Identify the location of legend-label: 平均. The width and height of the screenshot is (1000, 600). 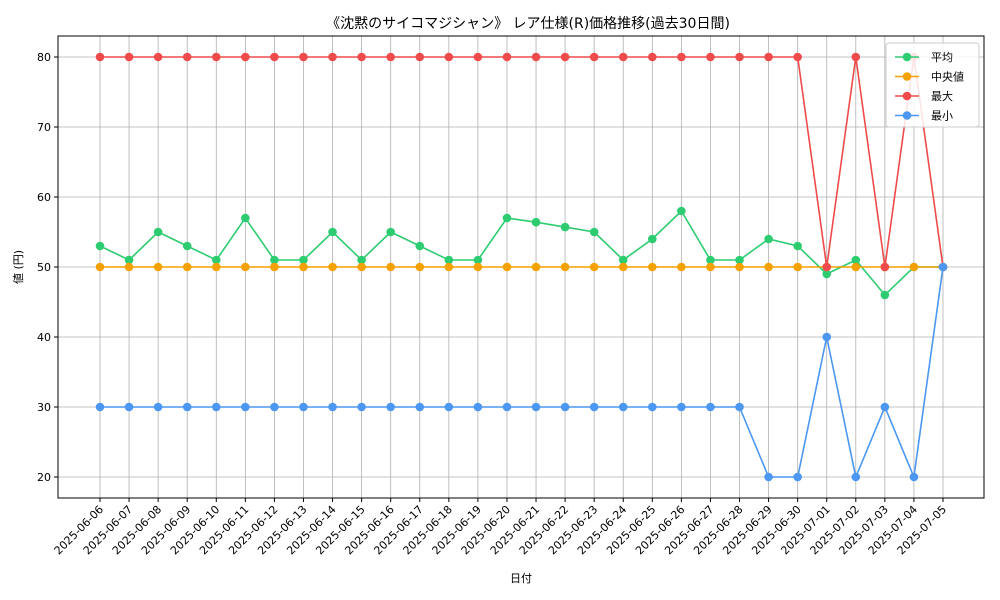
(942, 57).